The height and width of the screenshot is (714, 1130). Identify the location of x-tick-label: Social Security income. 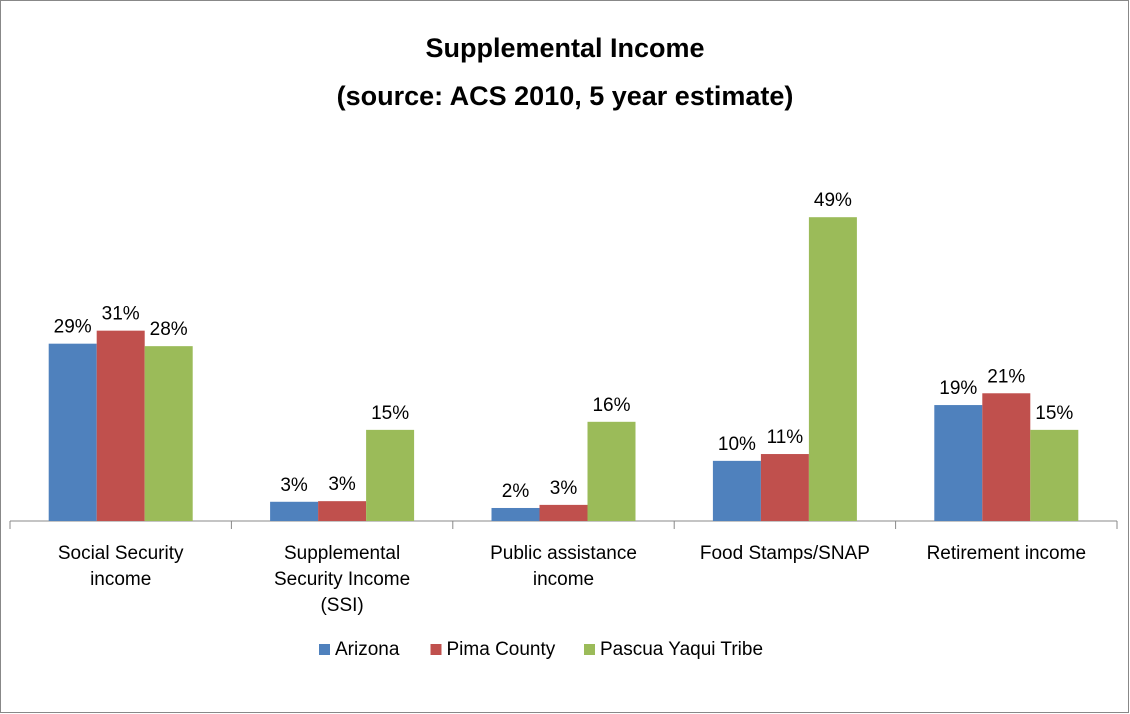
(120, 566).